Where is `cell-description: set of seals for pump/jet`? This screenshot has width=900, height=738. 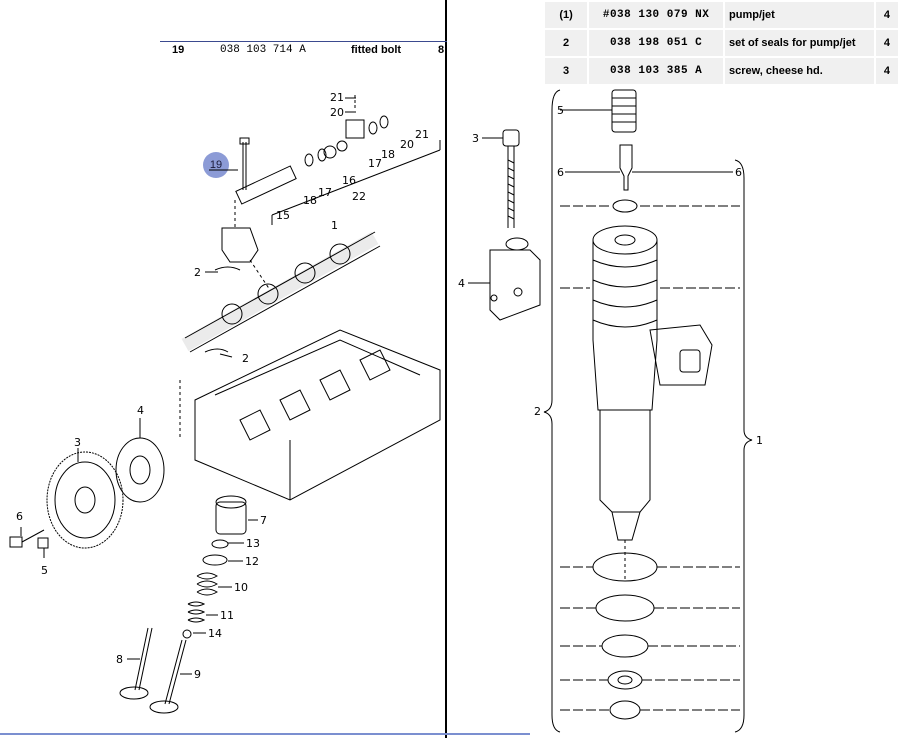
cell-description: set of seals for pump/jet is located at coordinates (799, 43).